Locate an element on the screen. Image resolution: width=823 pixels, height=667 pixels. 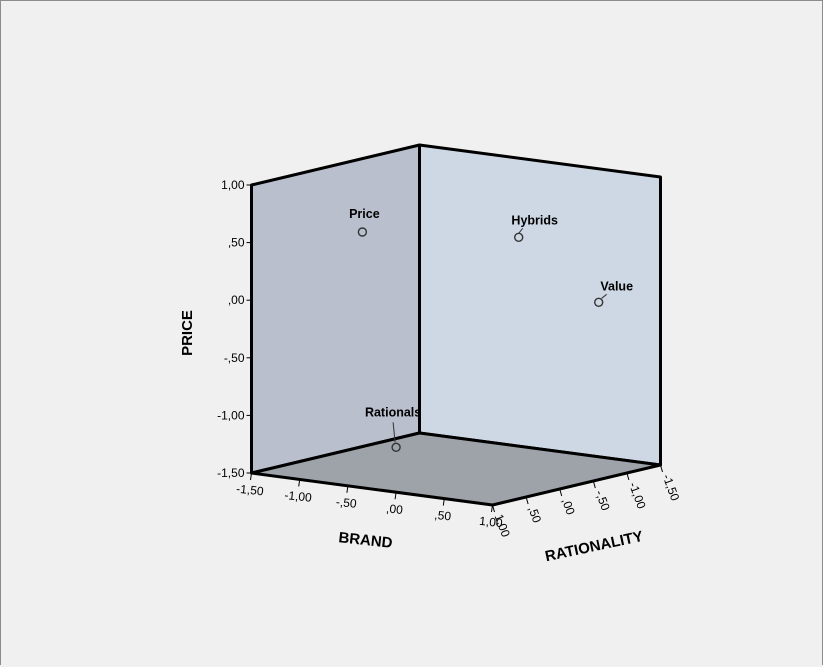
point-label-value: Value is located at coordinates (616, 286).